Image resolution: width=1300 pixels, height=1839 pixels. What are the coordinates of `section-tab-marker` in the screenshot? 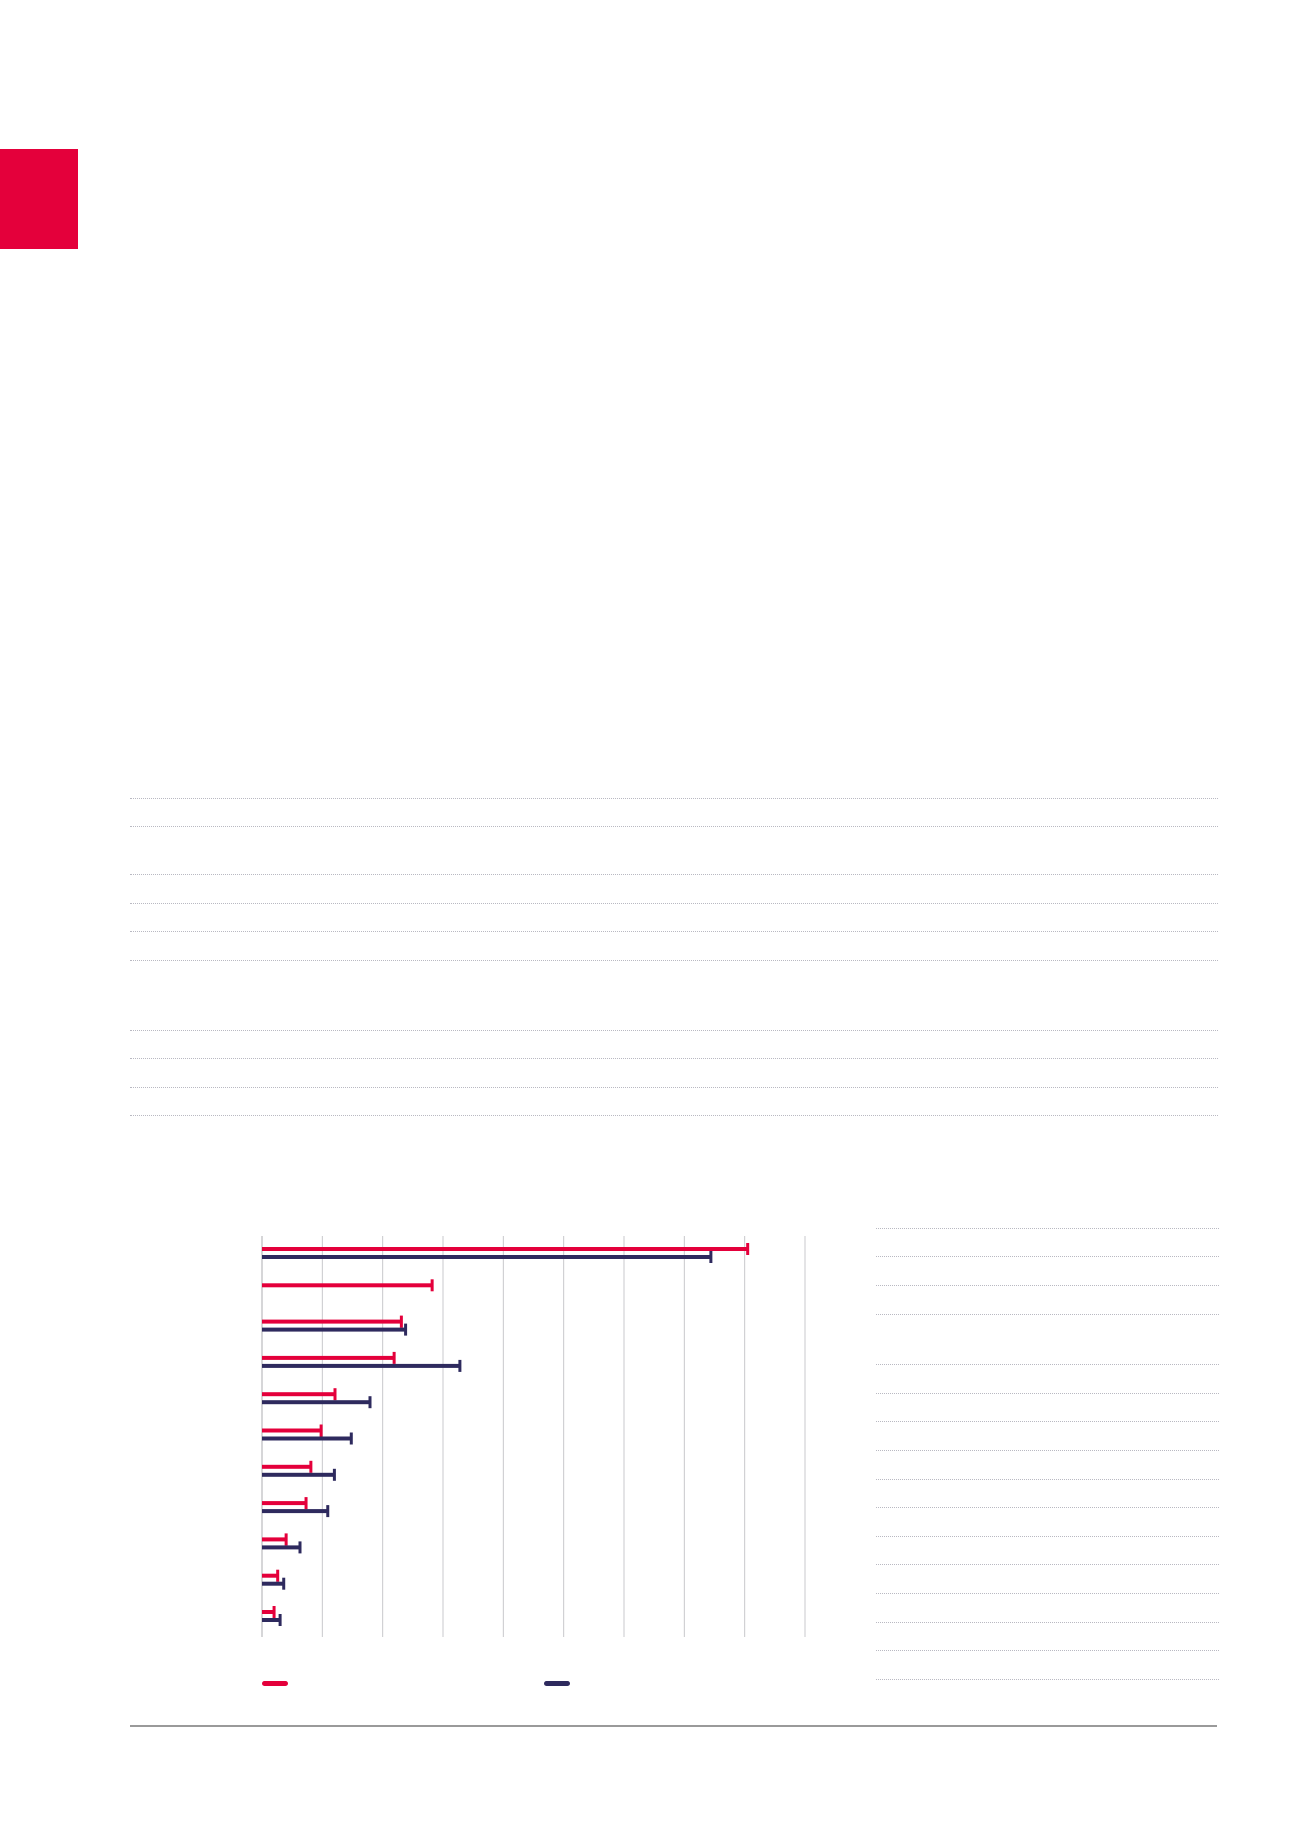 It's located at (39, 199).